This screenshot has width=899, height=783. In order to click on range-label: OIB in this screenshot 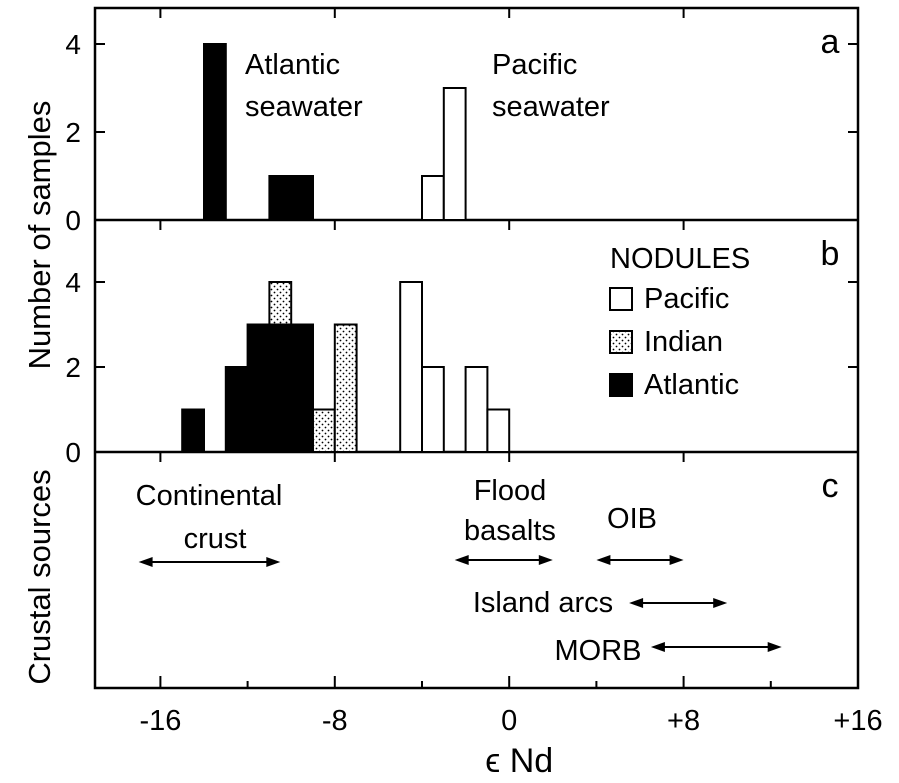, I will do `click(632, 519)`.